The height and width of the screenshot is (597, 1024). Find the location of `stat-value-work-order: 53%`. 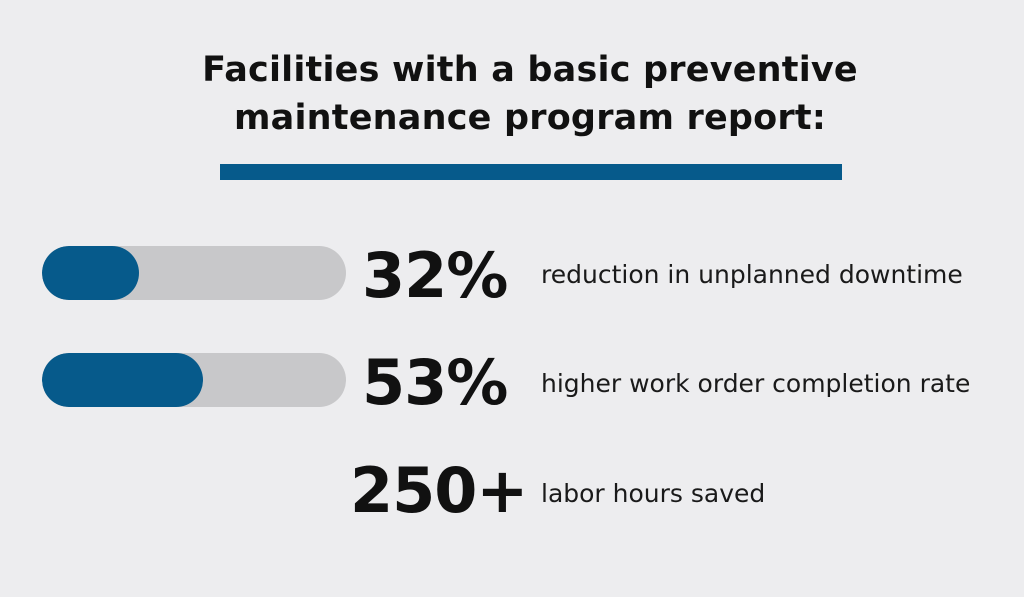

stat-value-work-order: 53% is located at coordinates (435, 382).